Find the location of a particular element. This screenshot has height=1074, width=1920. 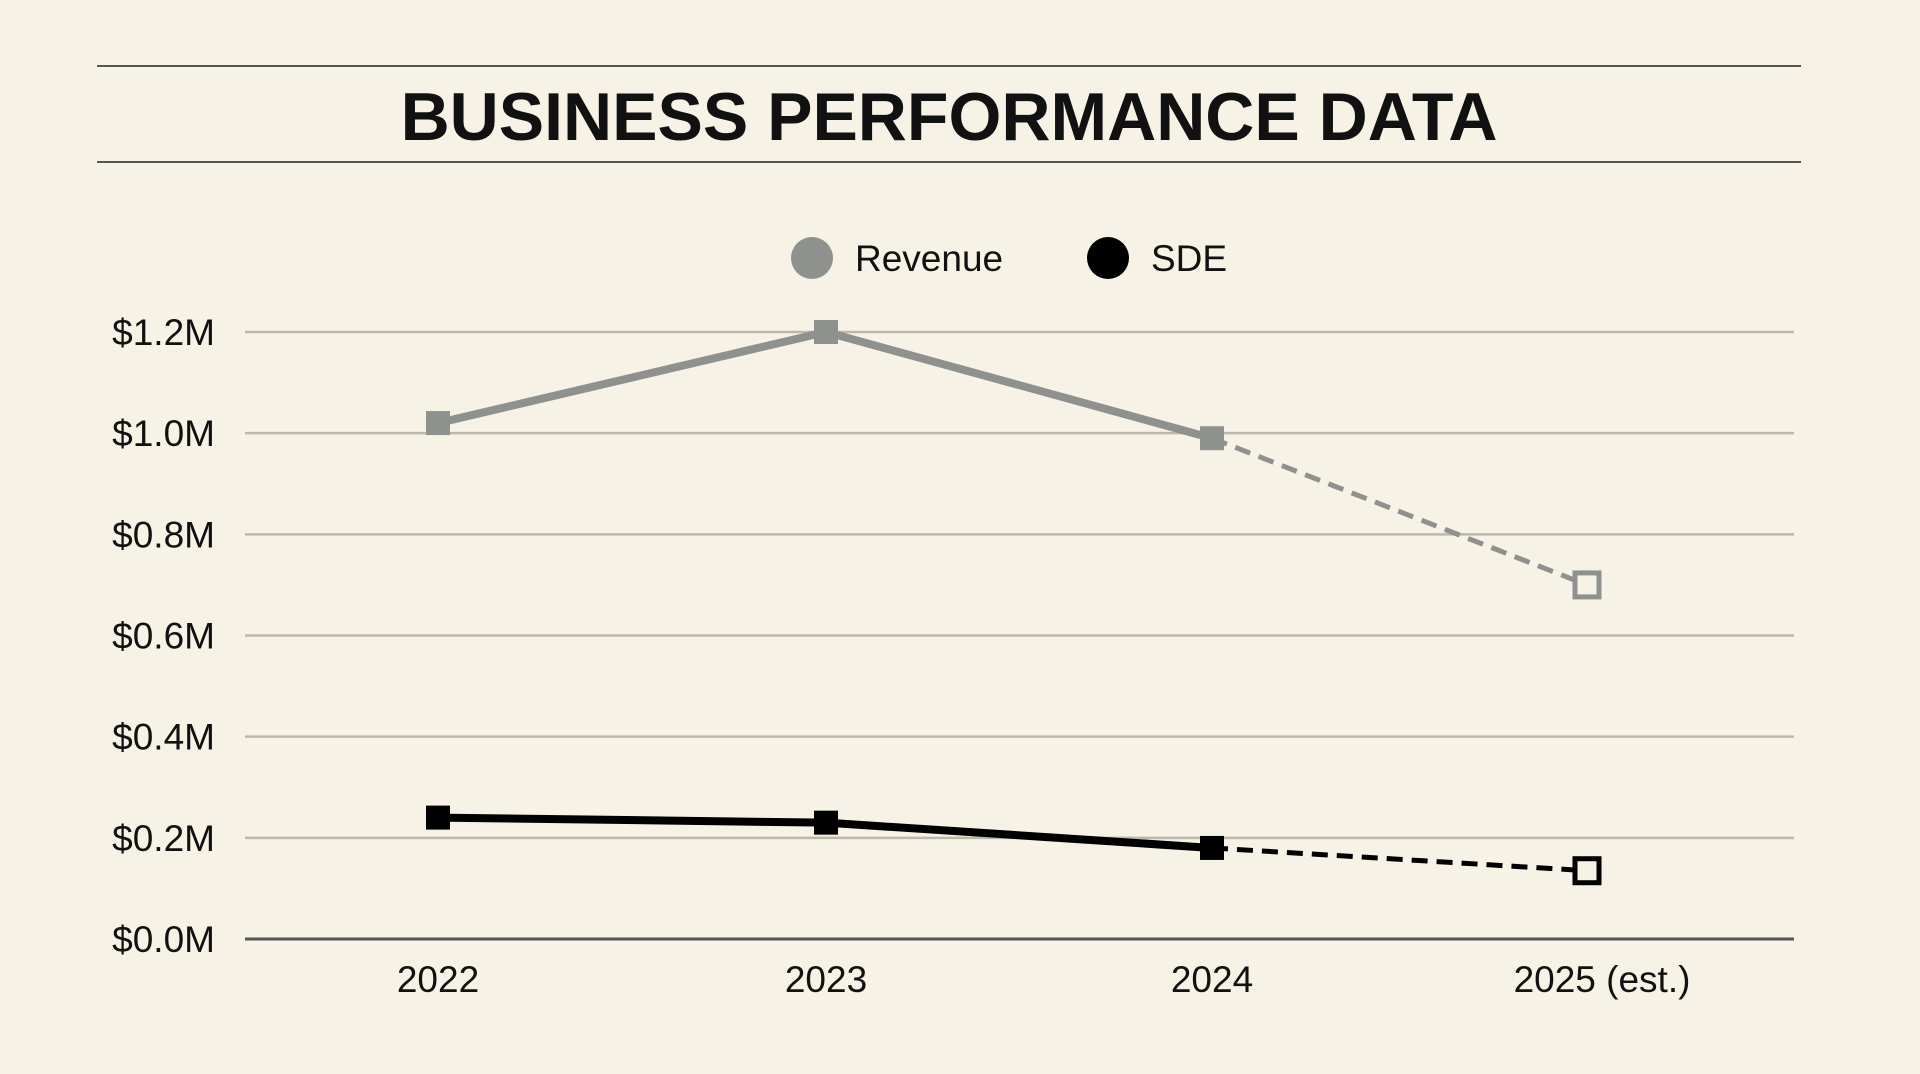

y-axis: $0.0M $0.2M $0.4M $0.6M $0.8M $1.0M $1.2M is located at coordinates (163, 636).